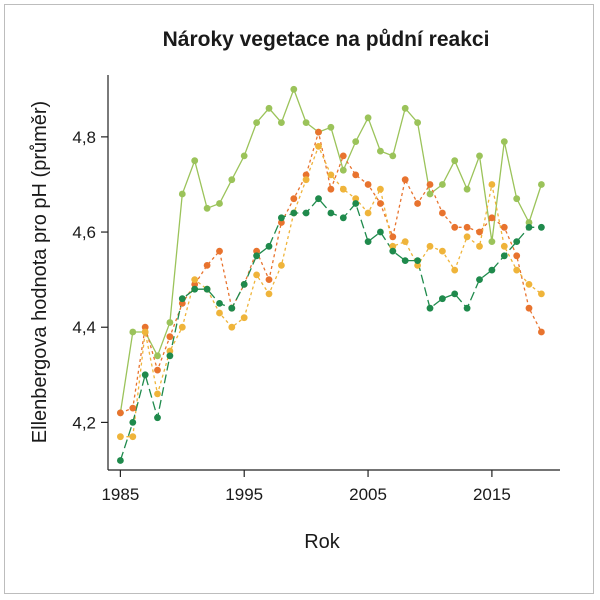 This screenshot has height=600, width=600. I want to click on x-ticks: 1985 1995 2005 2015, so click(306, 487).